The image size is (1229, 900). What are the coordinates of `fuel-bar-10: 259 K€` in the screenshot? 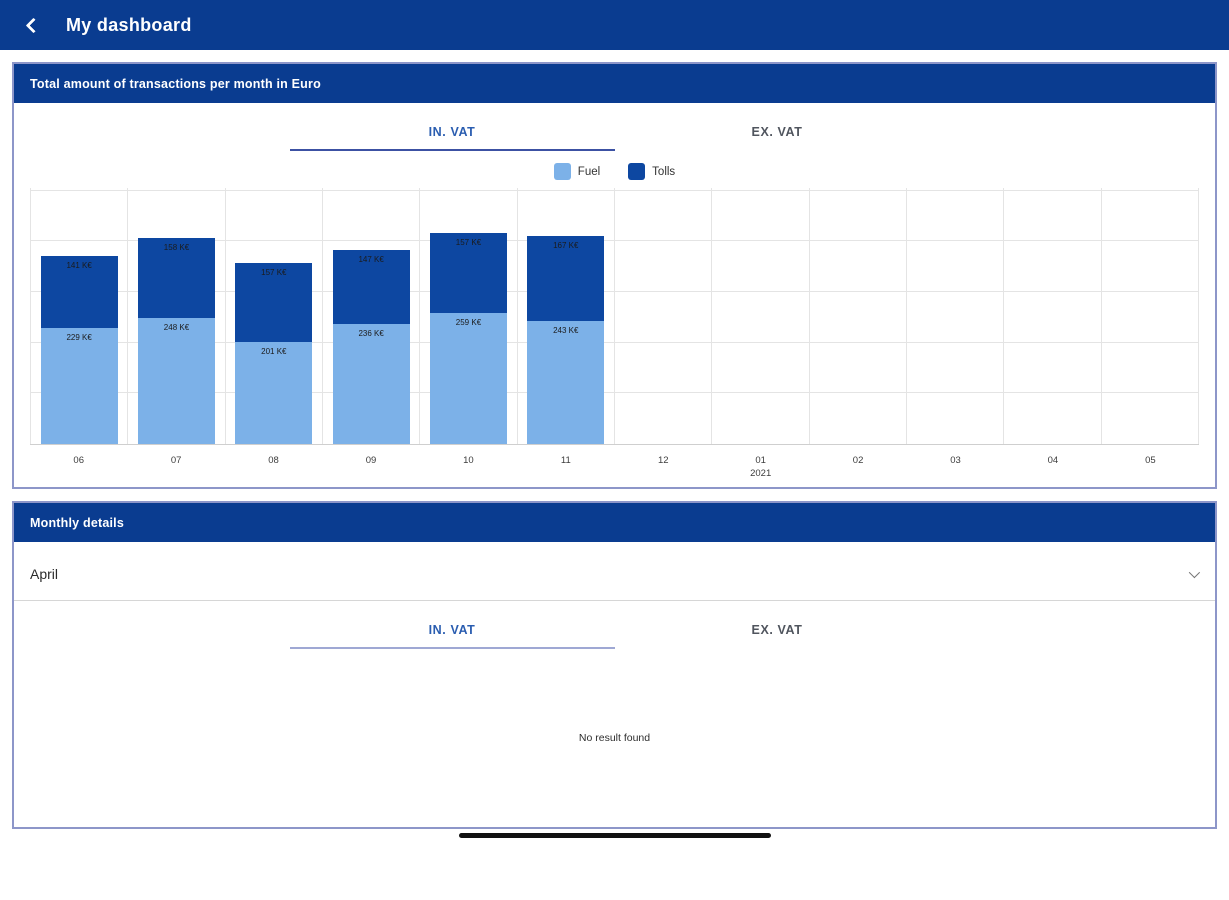 It's located at (468, 378).